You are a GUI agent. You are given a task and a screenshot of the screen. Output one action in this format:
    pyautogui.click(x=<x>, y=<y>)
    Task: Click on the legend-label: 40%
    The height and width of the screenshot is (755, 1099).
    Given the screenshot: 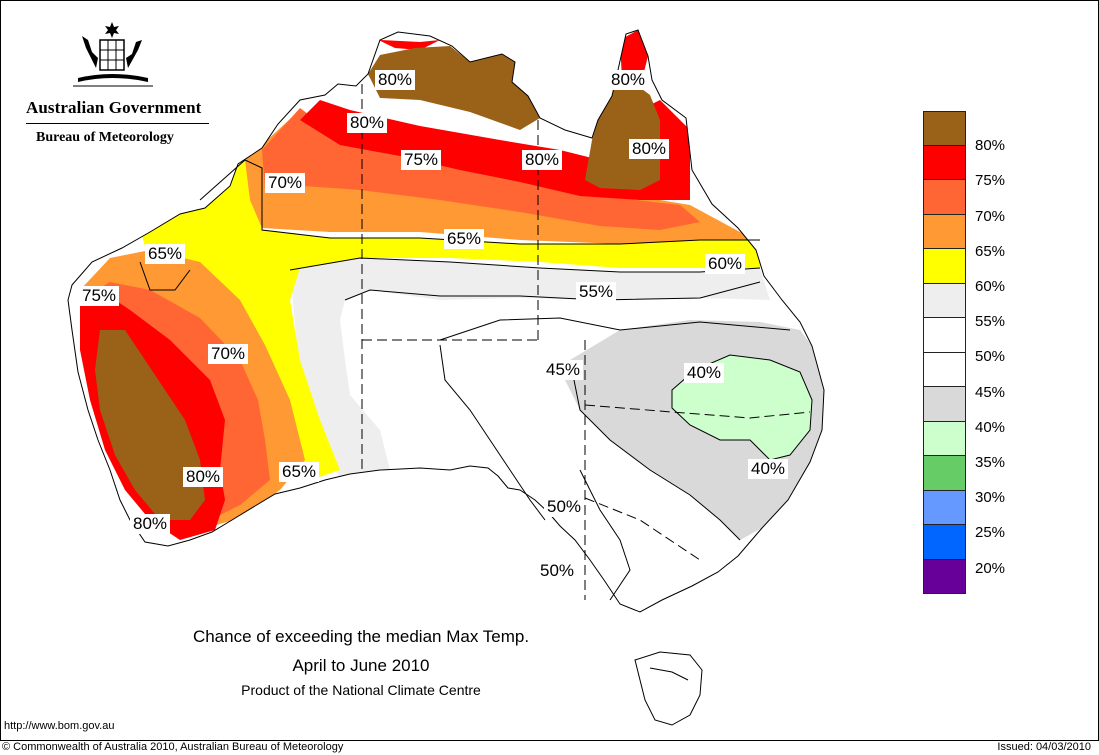 What is the action you would take?
    pyautogui.click(x=990, y=427)
    